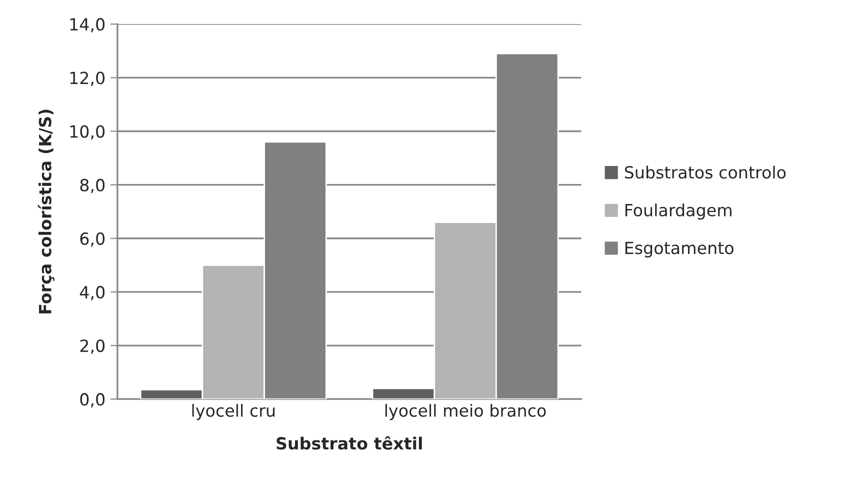  Describe the element at coordinates (233, 412) in the screenshot. I see `x-tick-label: lyocell cru` at that location.